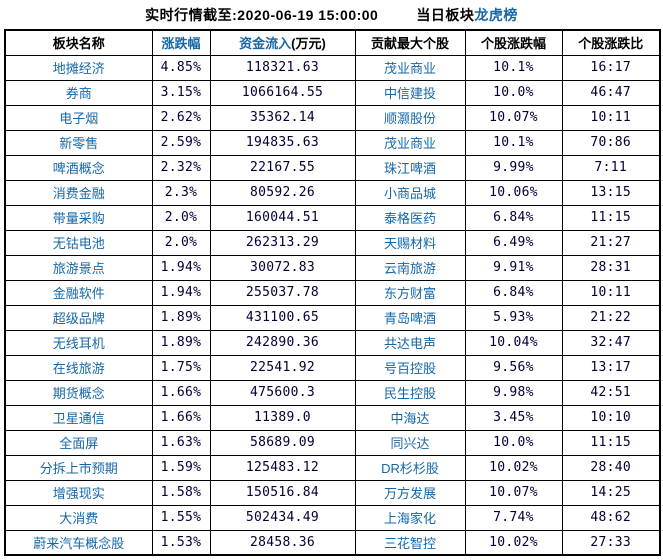 This screenshot has height=560, width=663. I want to click on stock-link: 珠江啤酒, so click(410, 167).